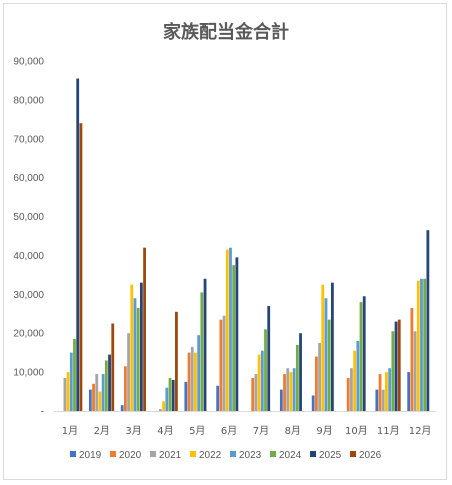 The height and width of the screenshot is (485, 452). Describe the element at coordinates (90, 455) in the screenshot. I see `legend-label: 2019` at that location.